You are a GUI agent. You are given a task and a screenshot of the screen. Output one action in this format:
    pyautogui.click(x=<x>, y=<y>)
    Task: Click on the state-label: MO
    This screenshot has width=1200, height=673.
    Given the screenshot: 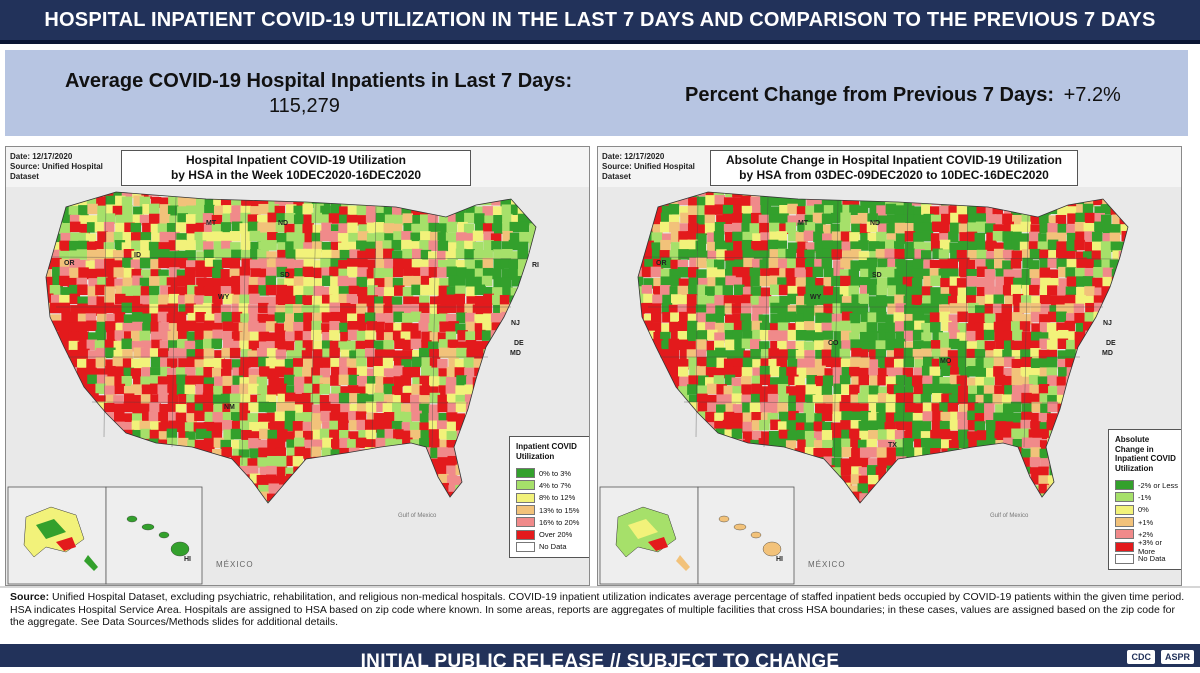 What is the action you would take?
    pyautogui.click(x=946, y=361)
    